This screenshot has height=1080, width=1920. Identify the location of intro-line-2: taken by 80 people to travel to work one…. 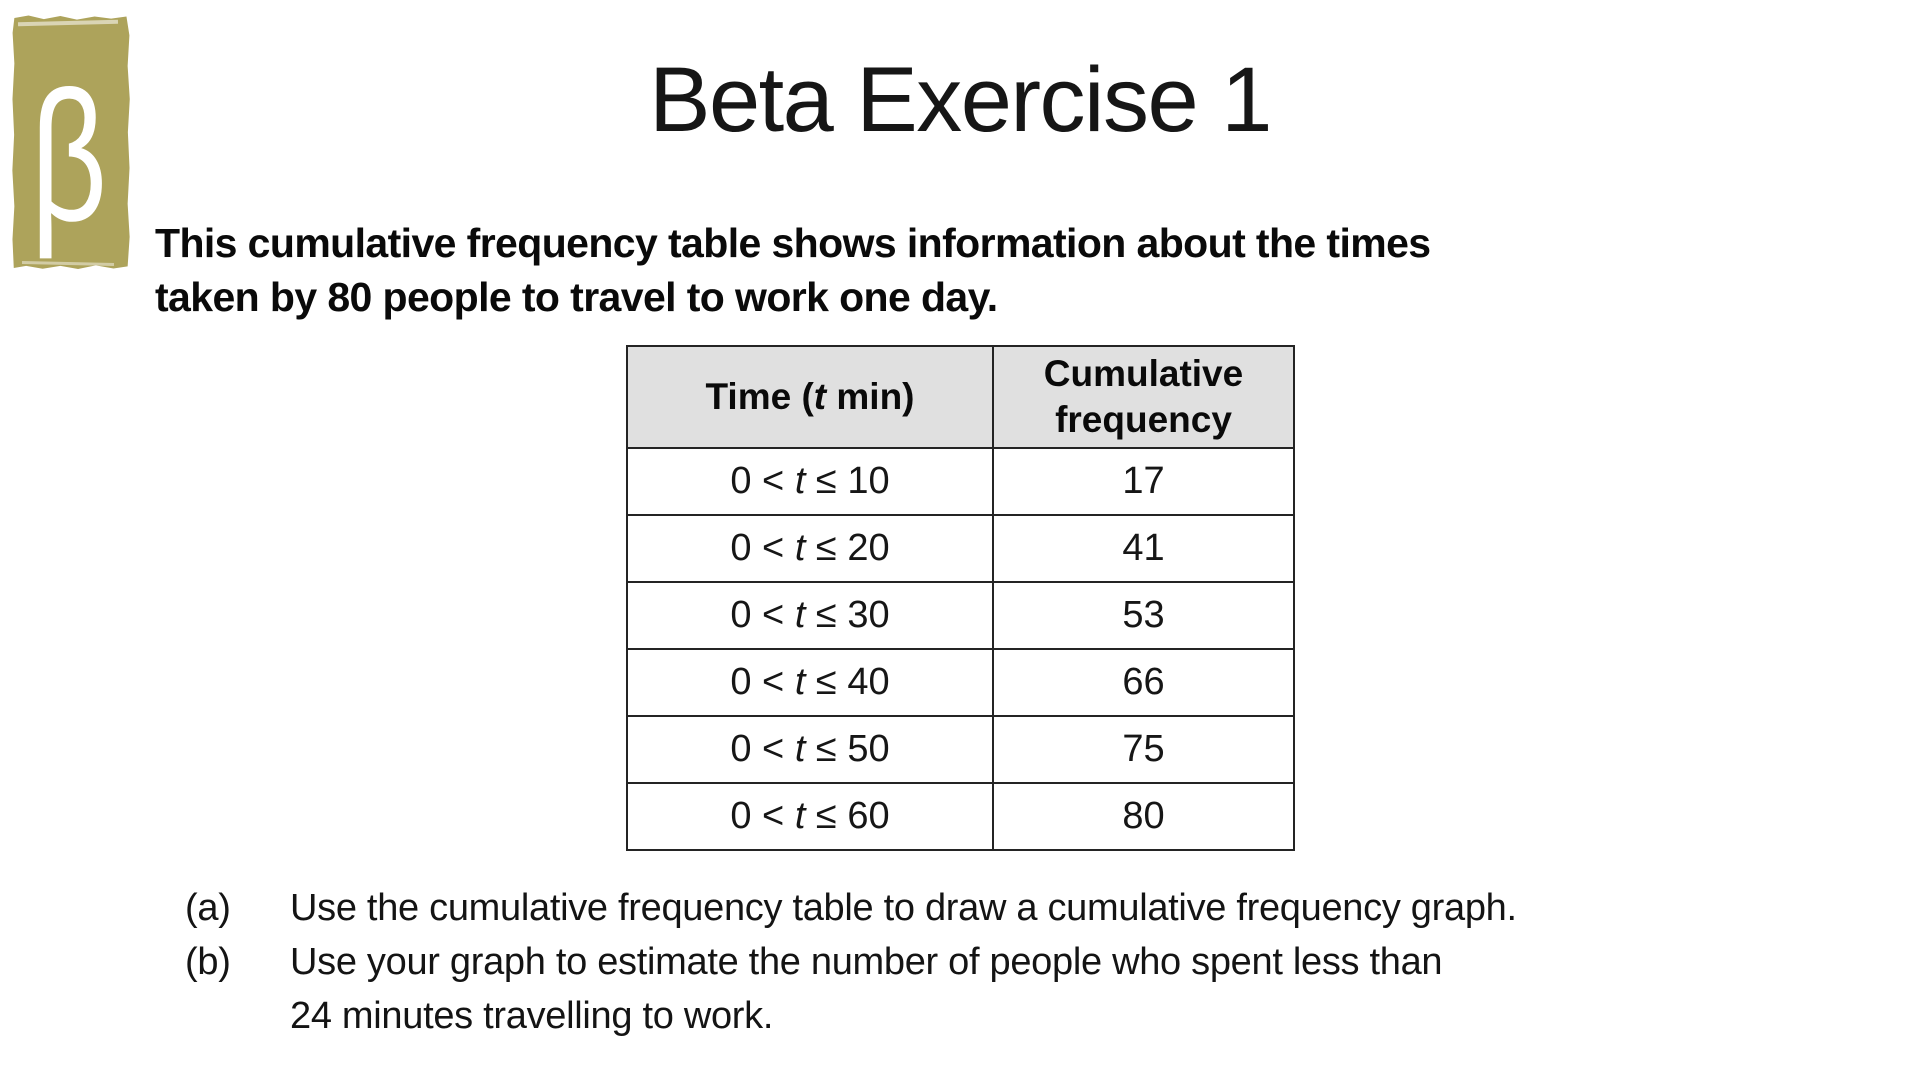
(576, 297).